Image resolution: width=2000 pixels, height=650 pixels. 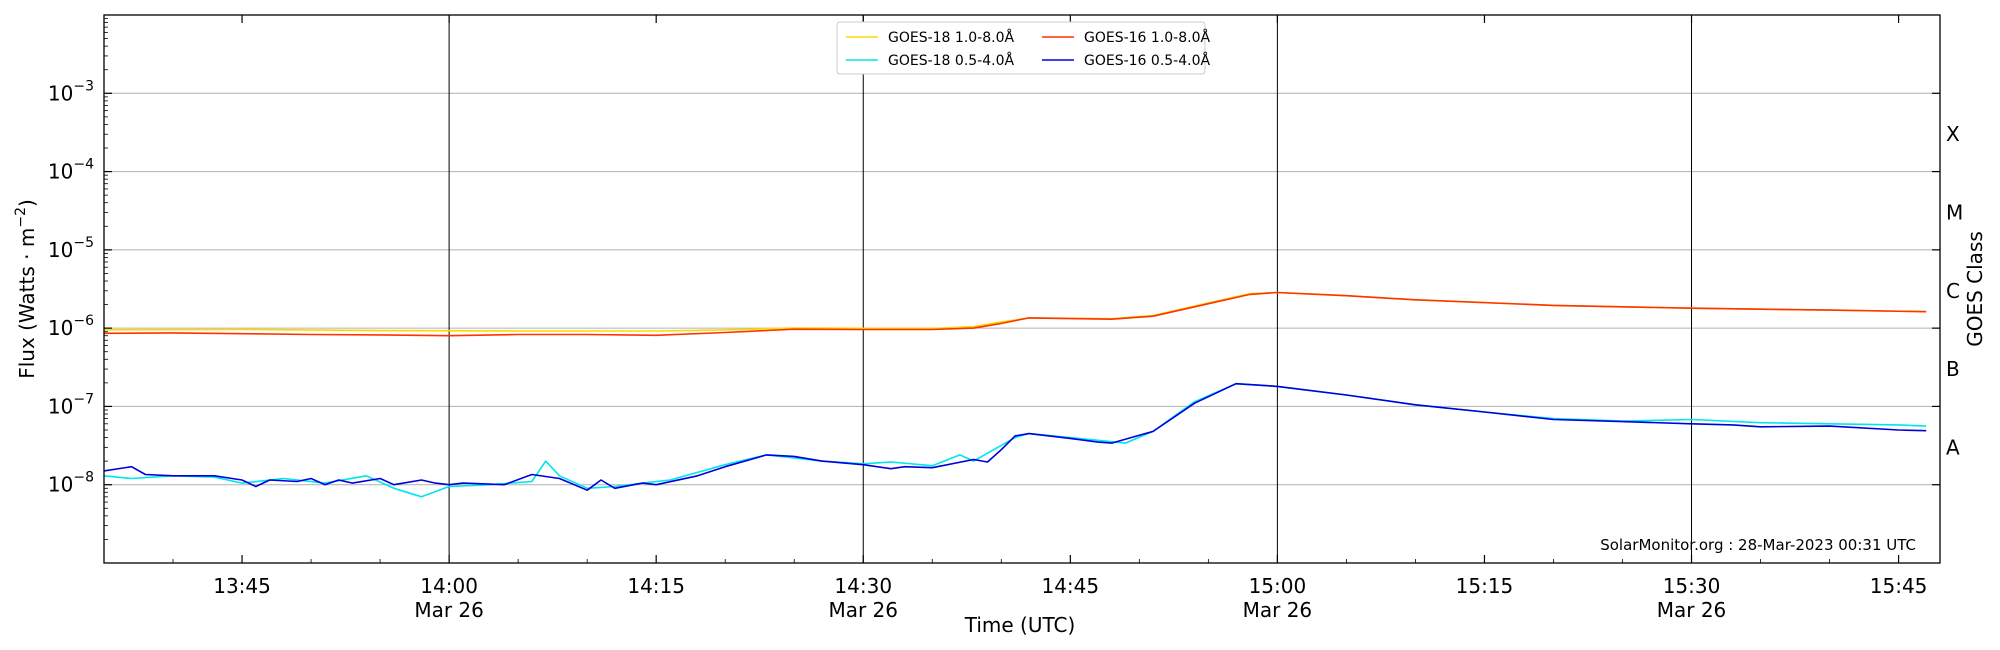 I want to click on y-axis-title-close: ), so click(x=27, y=203).